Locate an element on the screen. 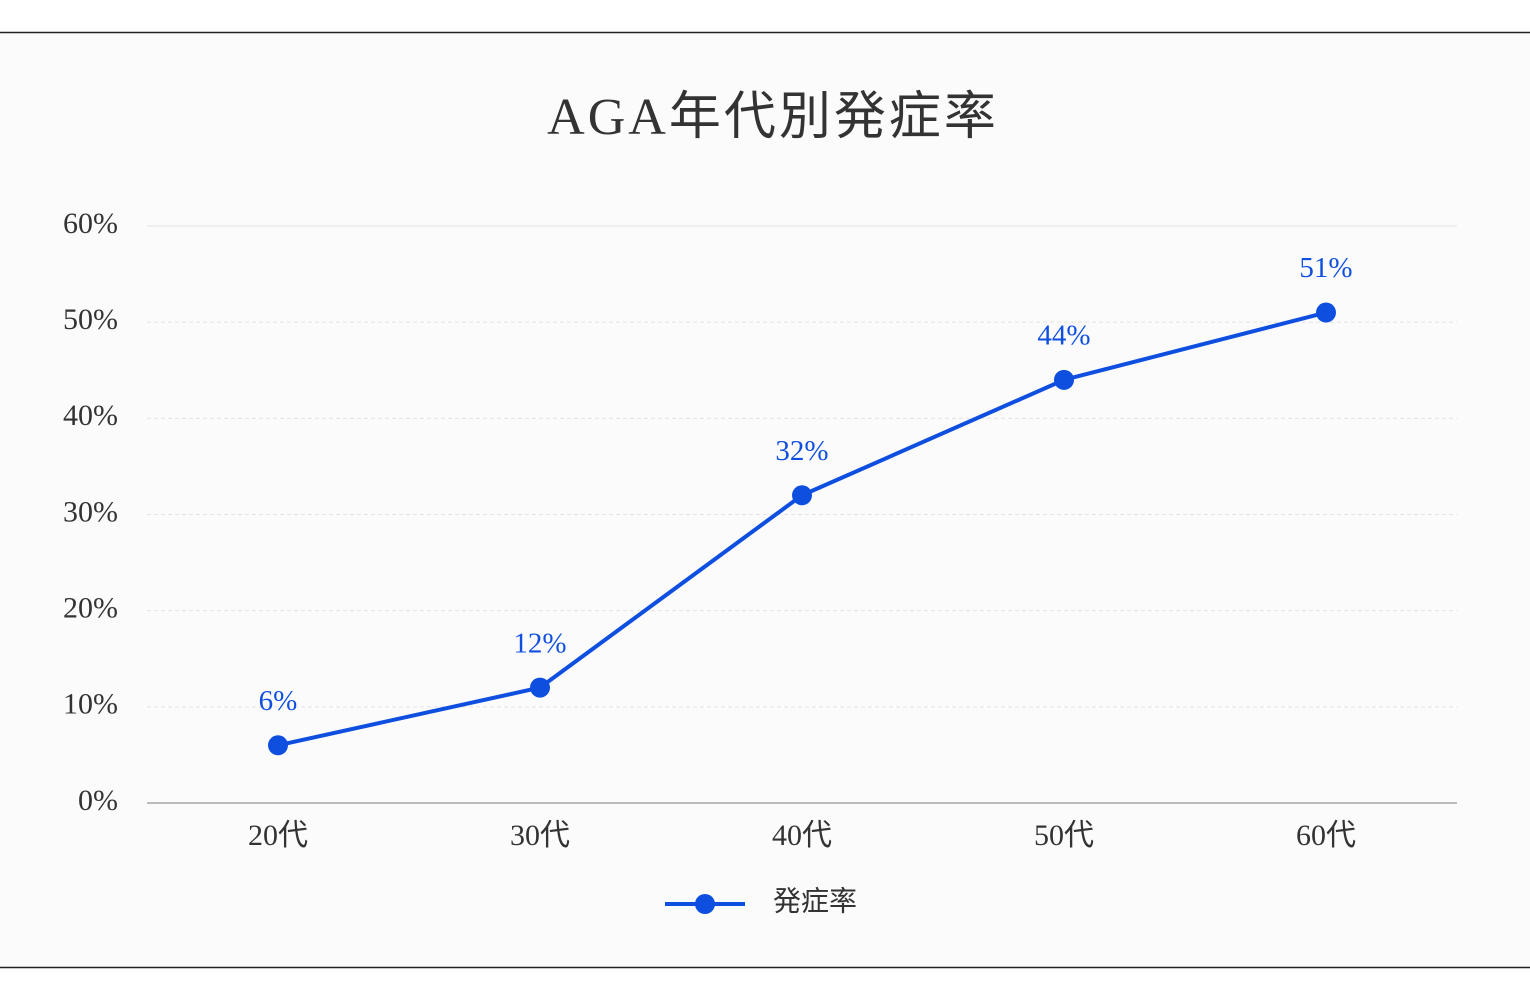  x-tick-label: 40代 is located at coordinates (802, 835).